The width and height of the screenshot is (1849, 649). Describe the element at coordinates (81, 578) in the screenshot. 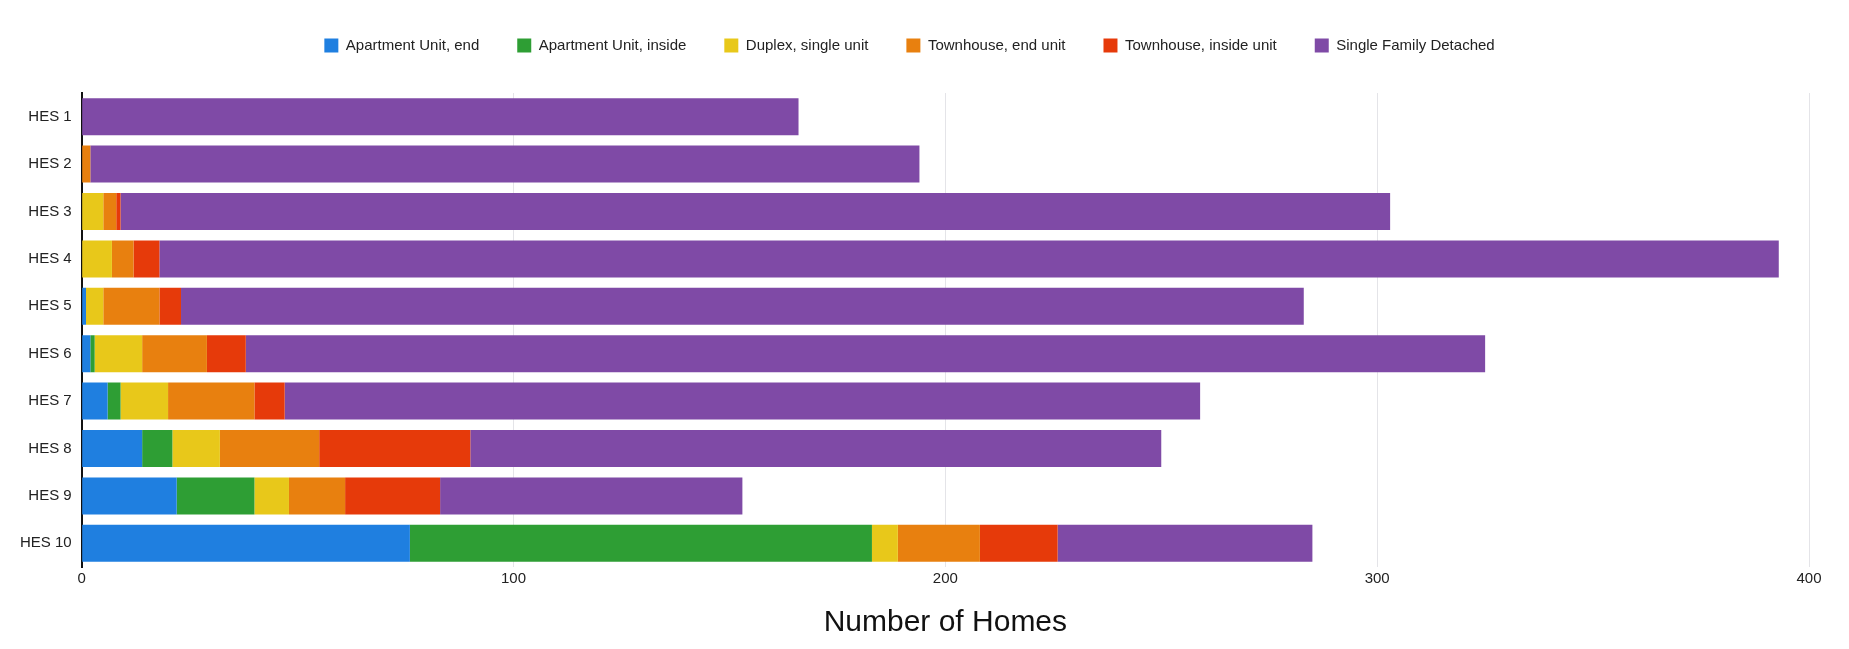

I see `x-tick-label: 0` at that location.